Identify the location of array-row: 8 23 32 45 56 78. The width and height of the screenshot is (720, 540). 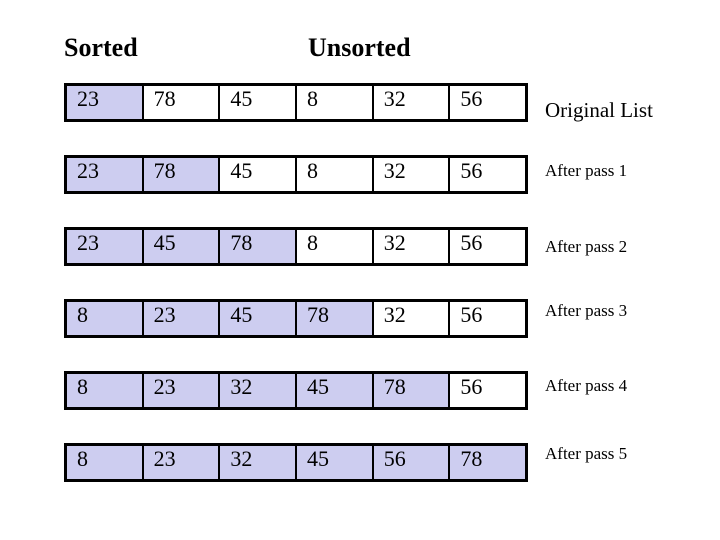
(296, 462).